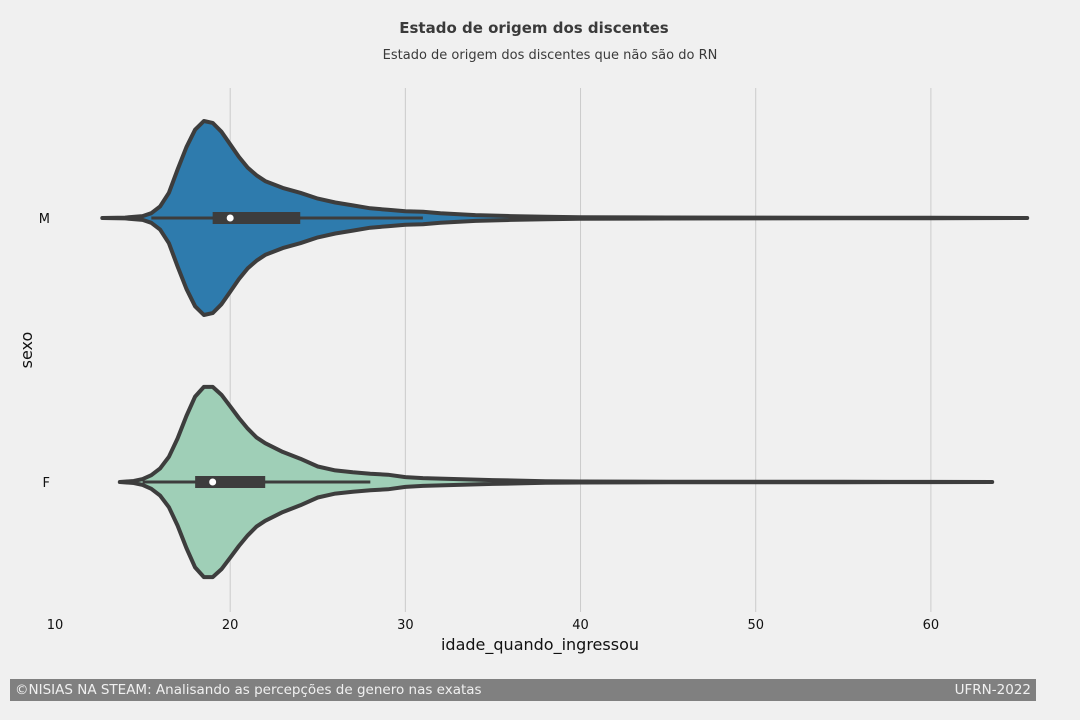 The image size is (1080, 720). Describe the element at coordinates (44, 351) in the screenshot. I see `y-tick-labels: MF` at that location.